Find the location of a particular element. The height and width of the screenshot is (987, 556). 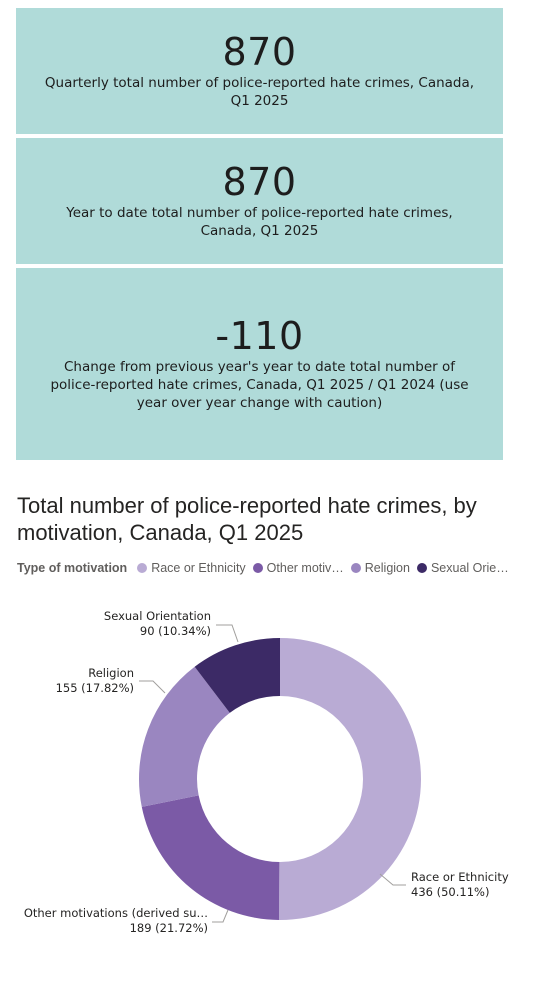

slice-category-label: Religion is located at coordinates (111, 673).